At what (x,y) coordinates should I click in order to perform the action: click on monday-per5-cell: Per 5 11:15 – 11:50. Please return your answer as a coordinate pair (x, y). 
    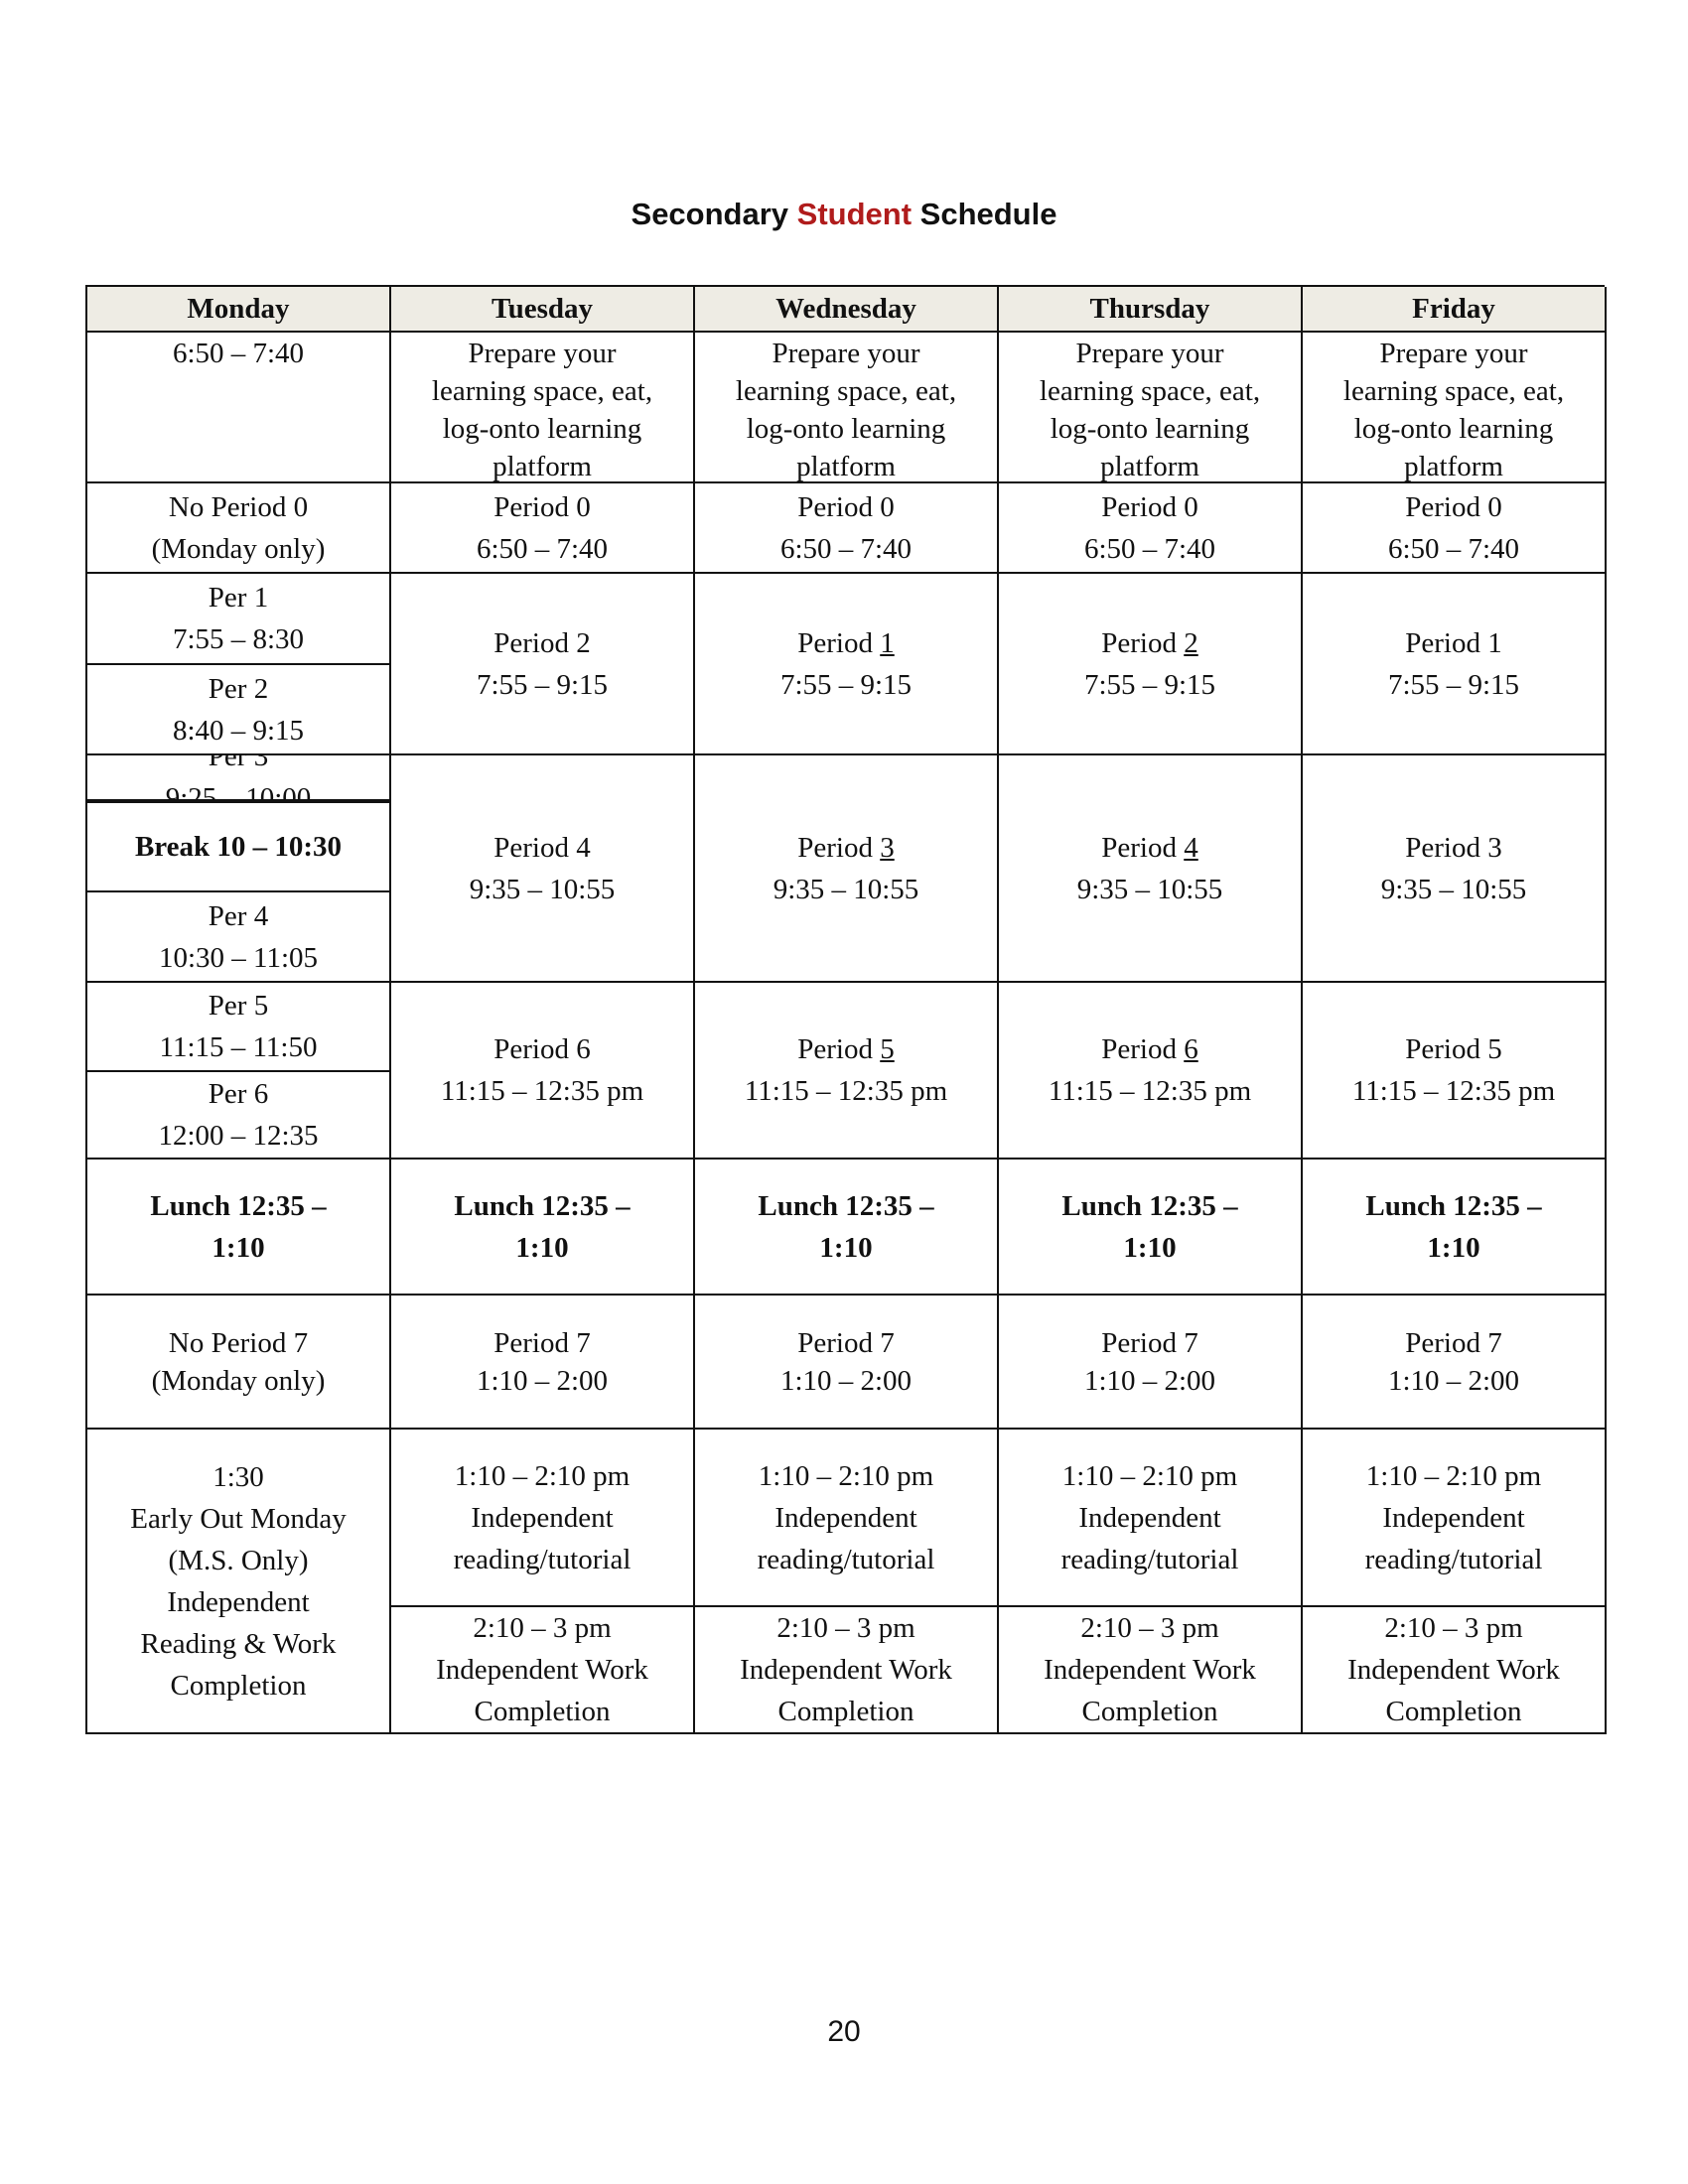
    Looking at the image, I should click on (239, 1027).